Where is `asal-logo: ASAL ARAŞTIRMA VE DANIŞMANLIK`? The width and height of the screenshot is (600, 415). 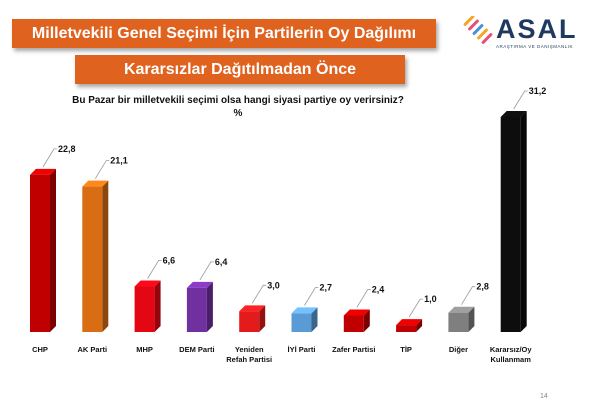 asal-logo: ASAL ARAŞTIRMA VE DANIŞMANLIK is located at coordinates (525, 34).